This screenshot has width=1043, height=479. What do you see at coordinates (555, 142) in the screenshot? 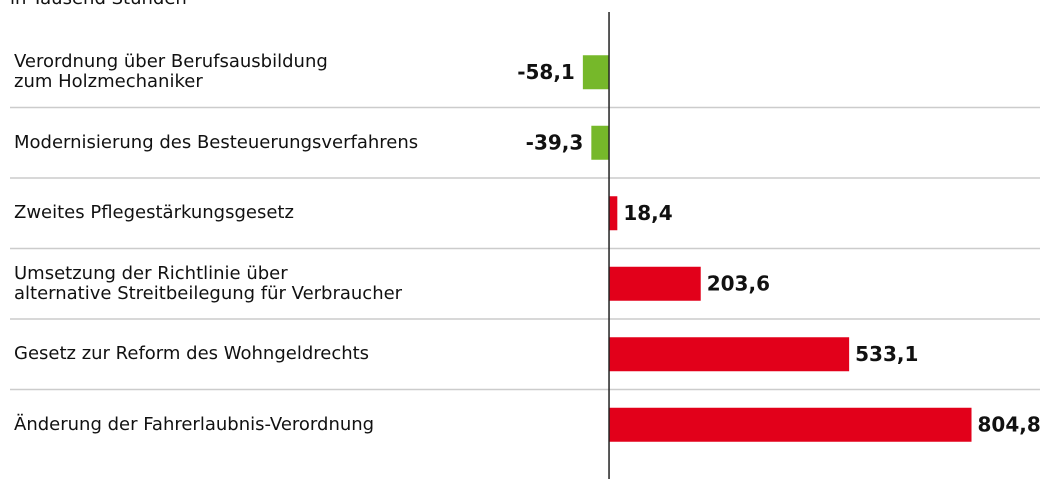
I see `value-label: -39,3` at bounding box center [555, 142].